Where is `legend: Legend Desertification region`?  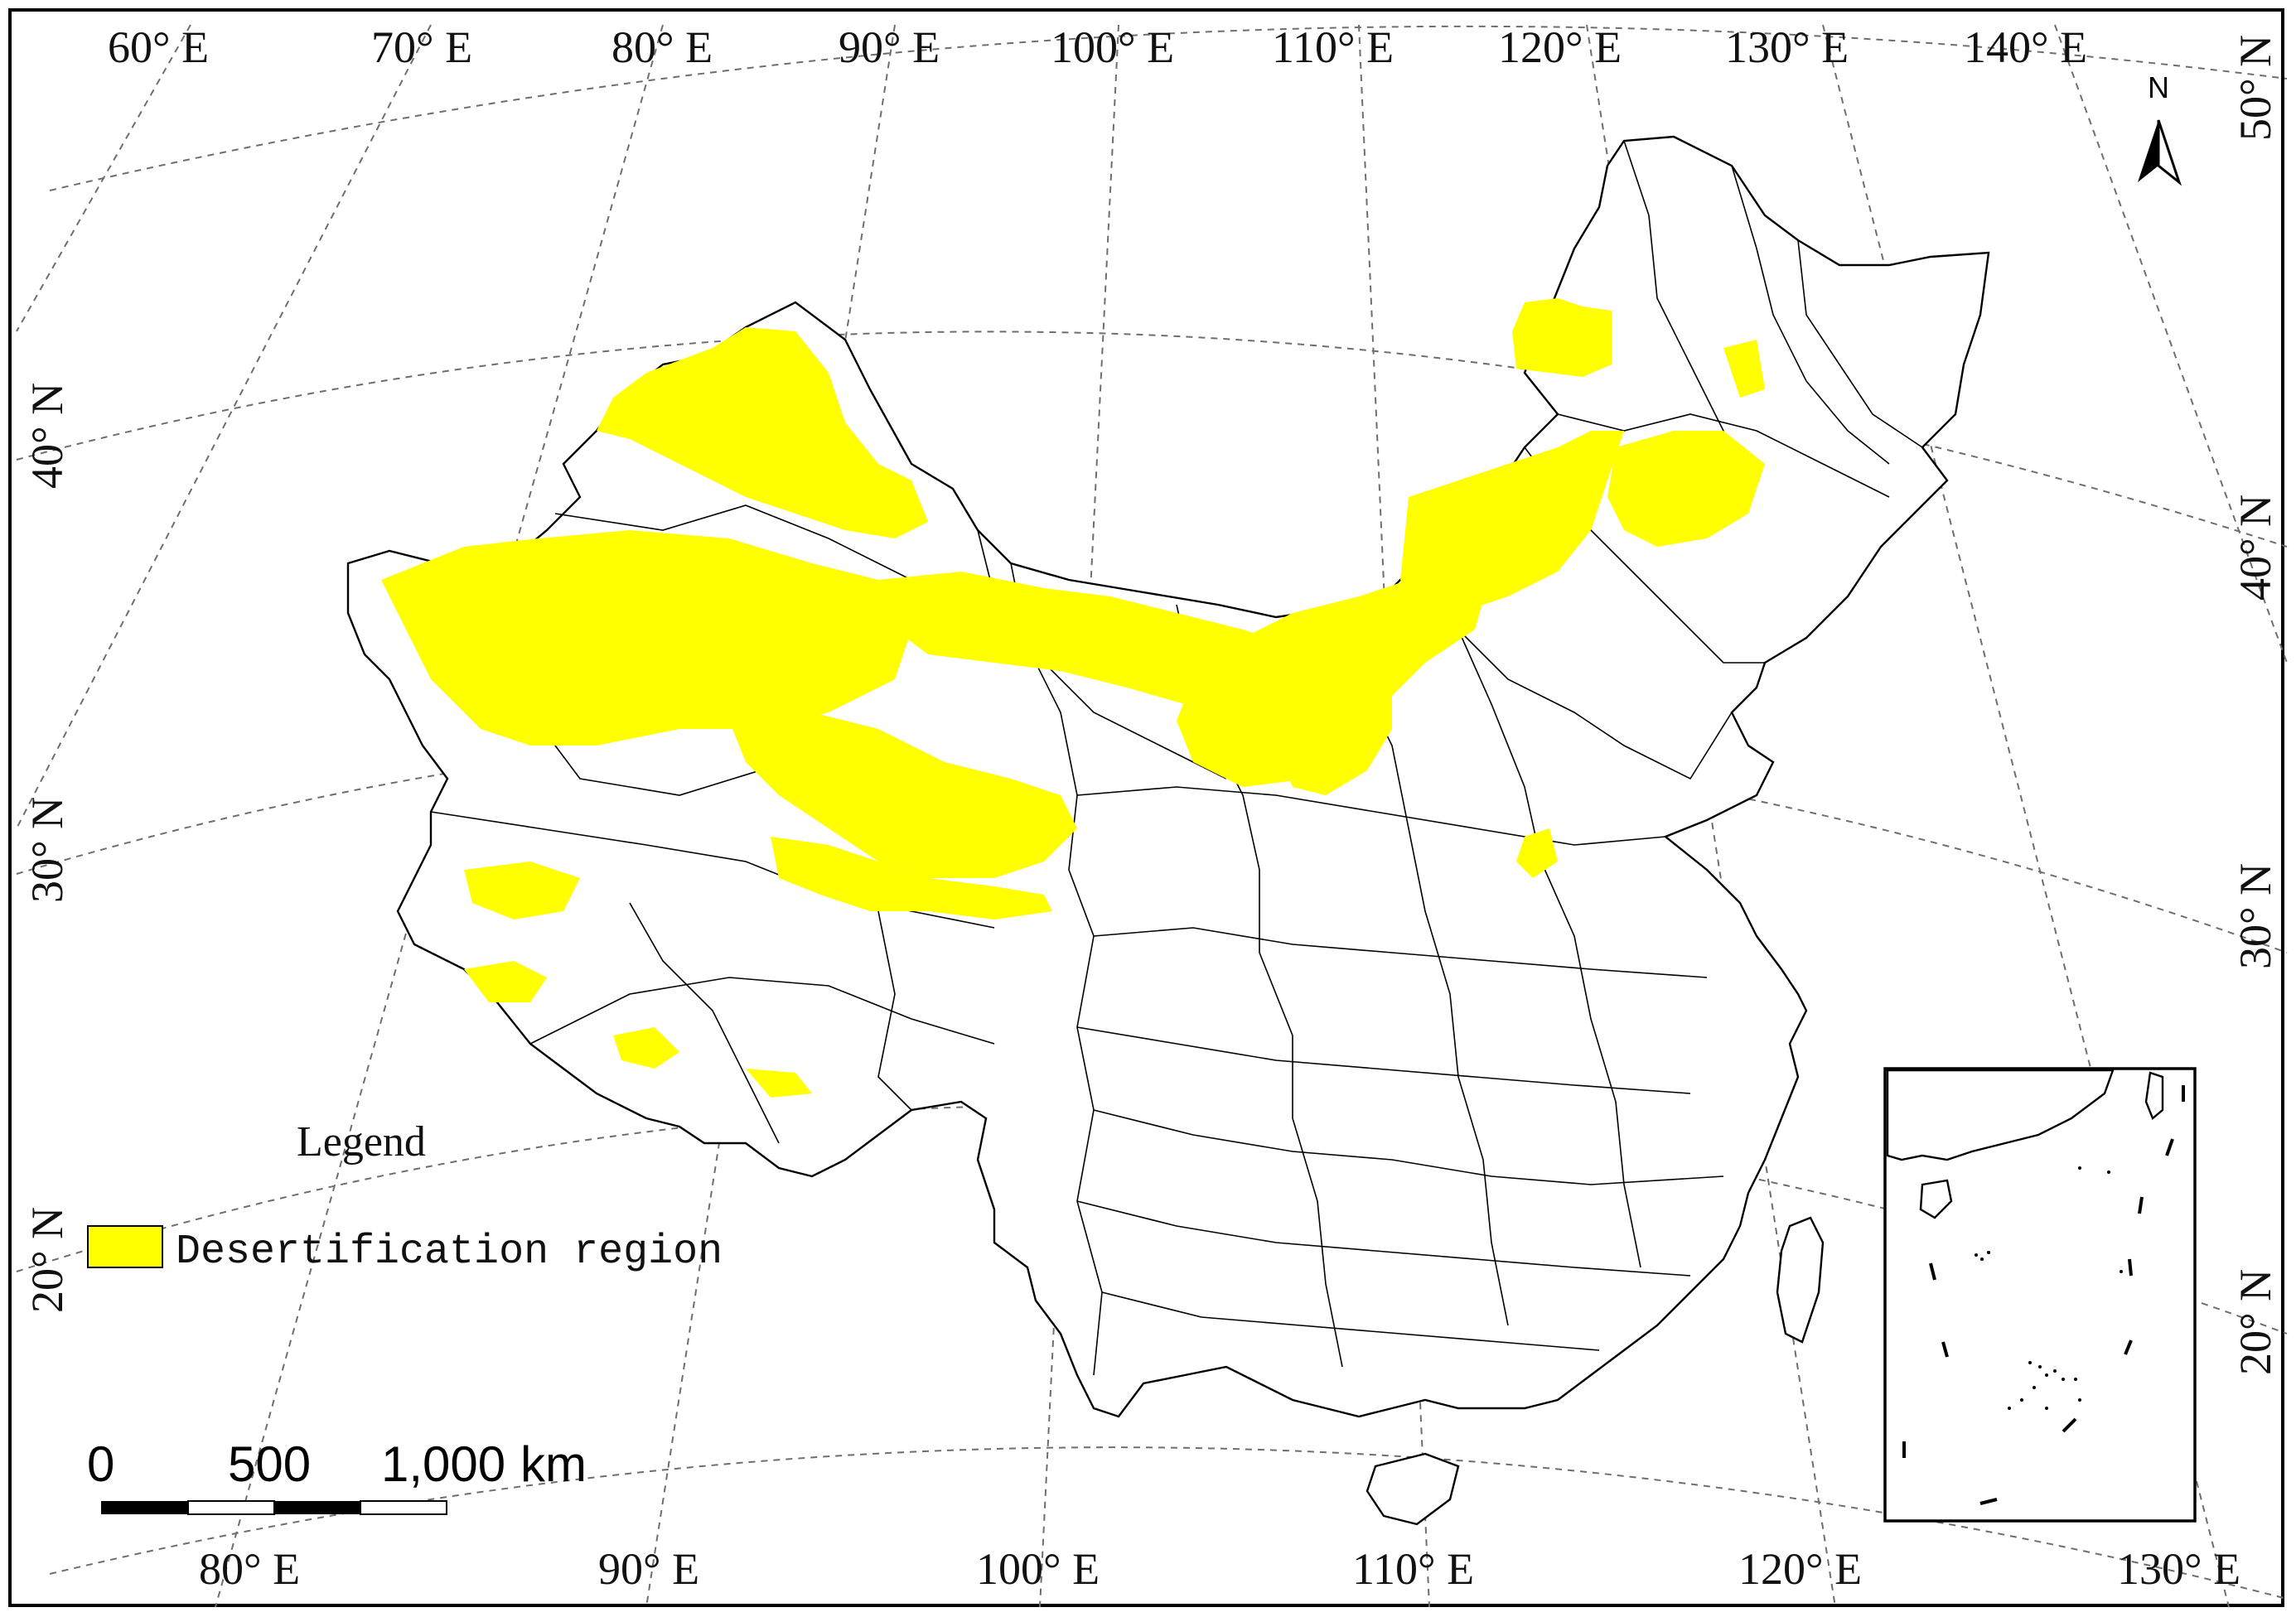
legend: Legend Desertification region is located at coordinates (405, 1197).